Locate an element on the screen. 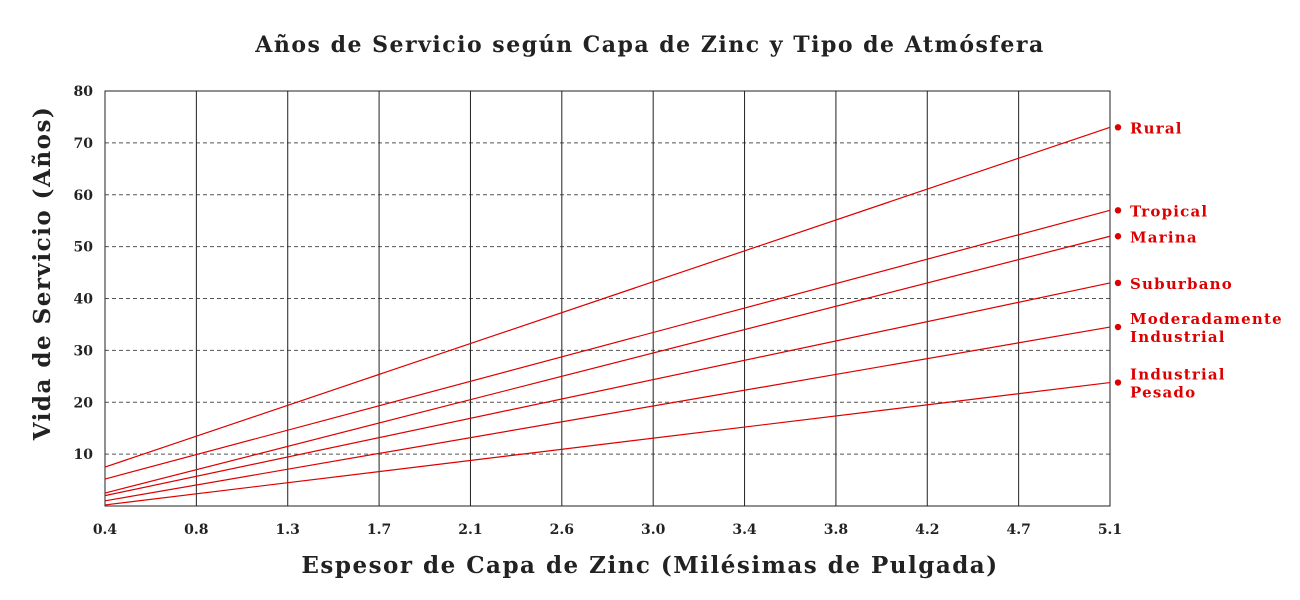  series-label: Pesado is located at coordinates (1163, 393).